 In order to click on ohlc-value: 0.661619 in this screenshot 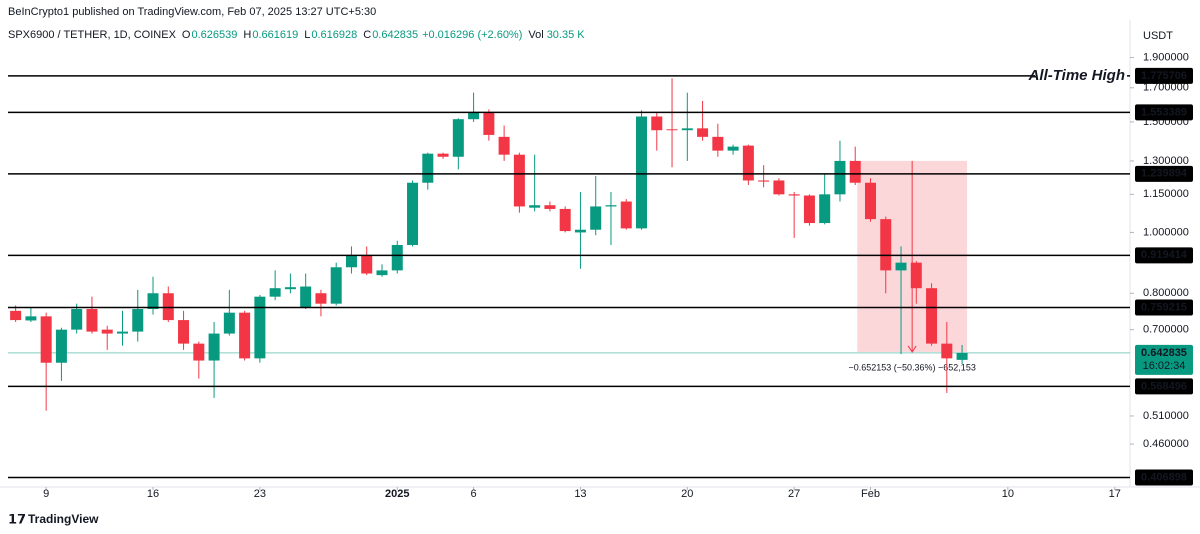, I will do `click(275, 35)`.